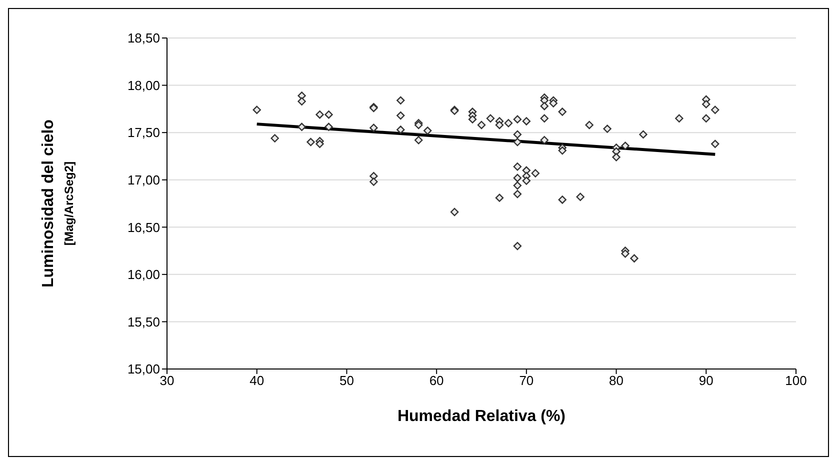  I want to click on x-tick-label: 80, so click(616, 380).